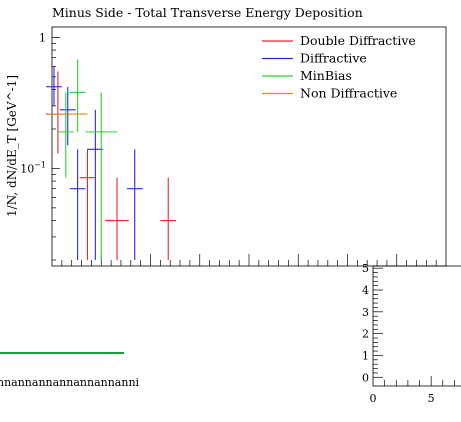 The width and height of the screenshot is (461, 422). Describe the element at coordinates (365, 268) in the screenshot. I see `inset-y-label: 5` at that location.